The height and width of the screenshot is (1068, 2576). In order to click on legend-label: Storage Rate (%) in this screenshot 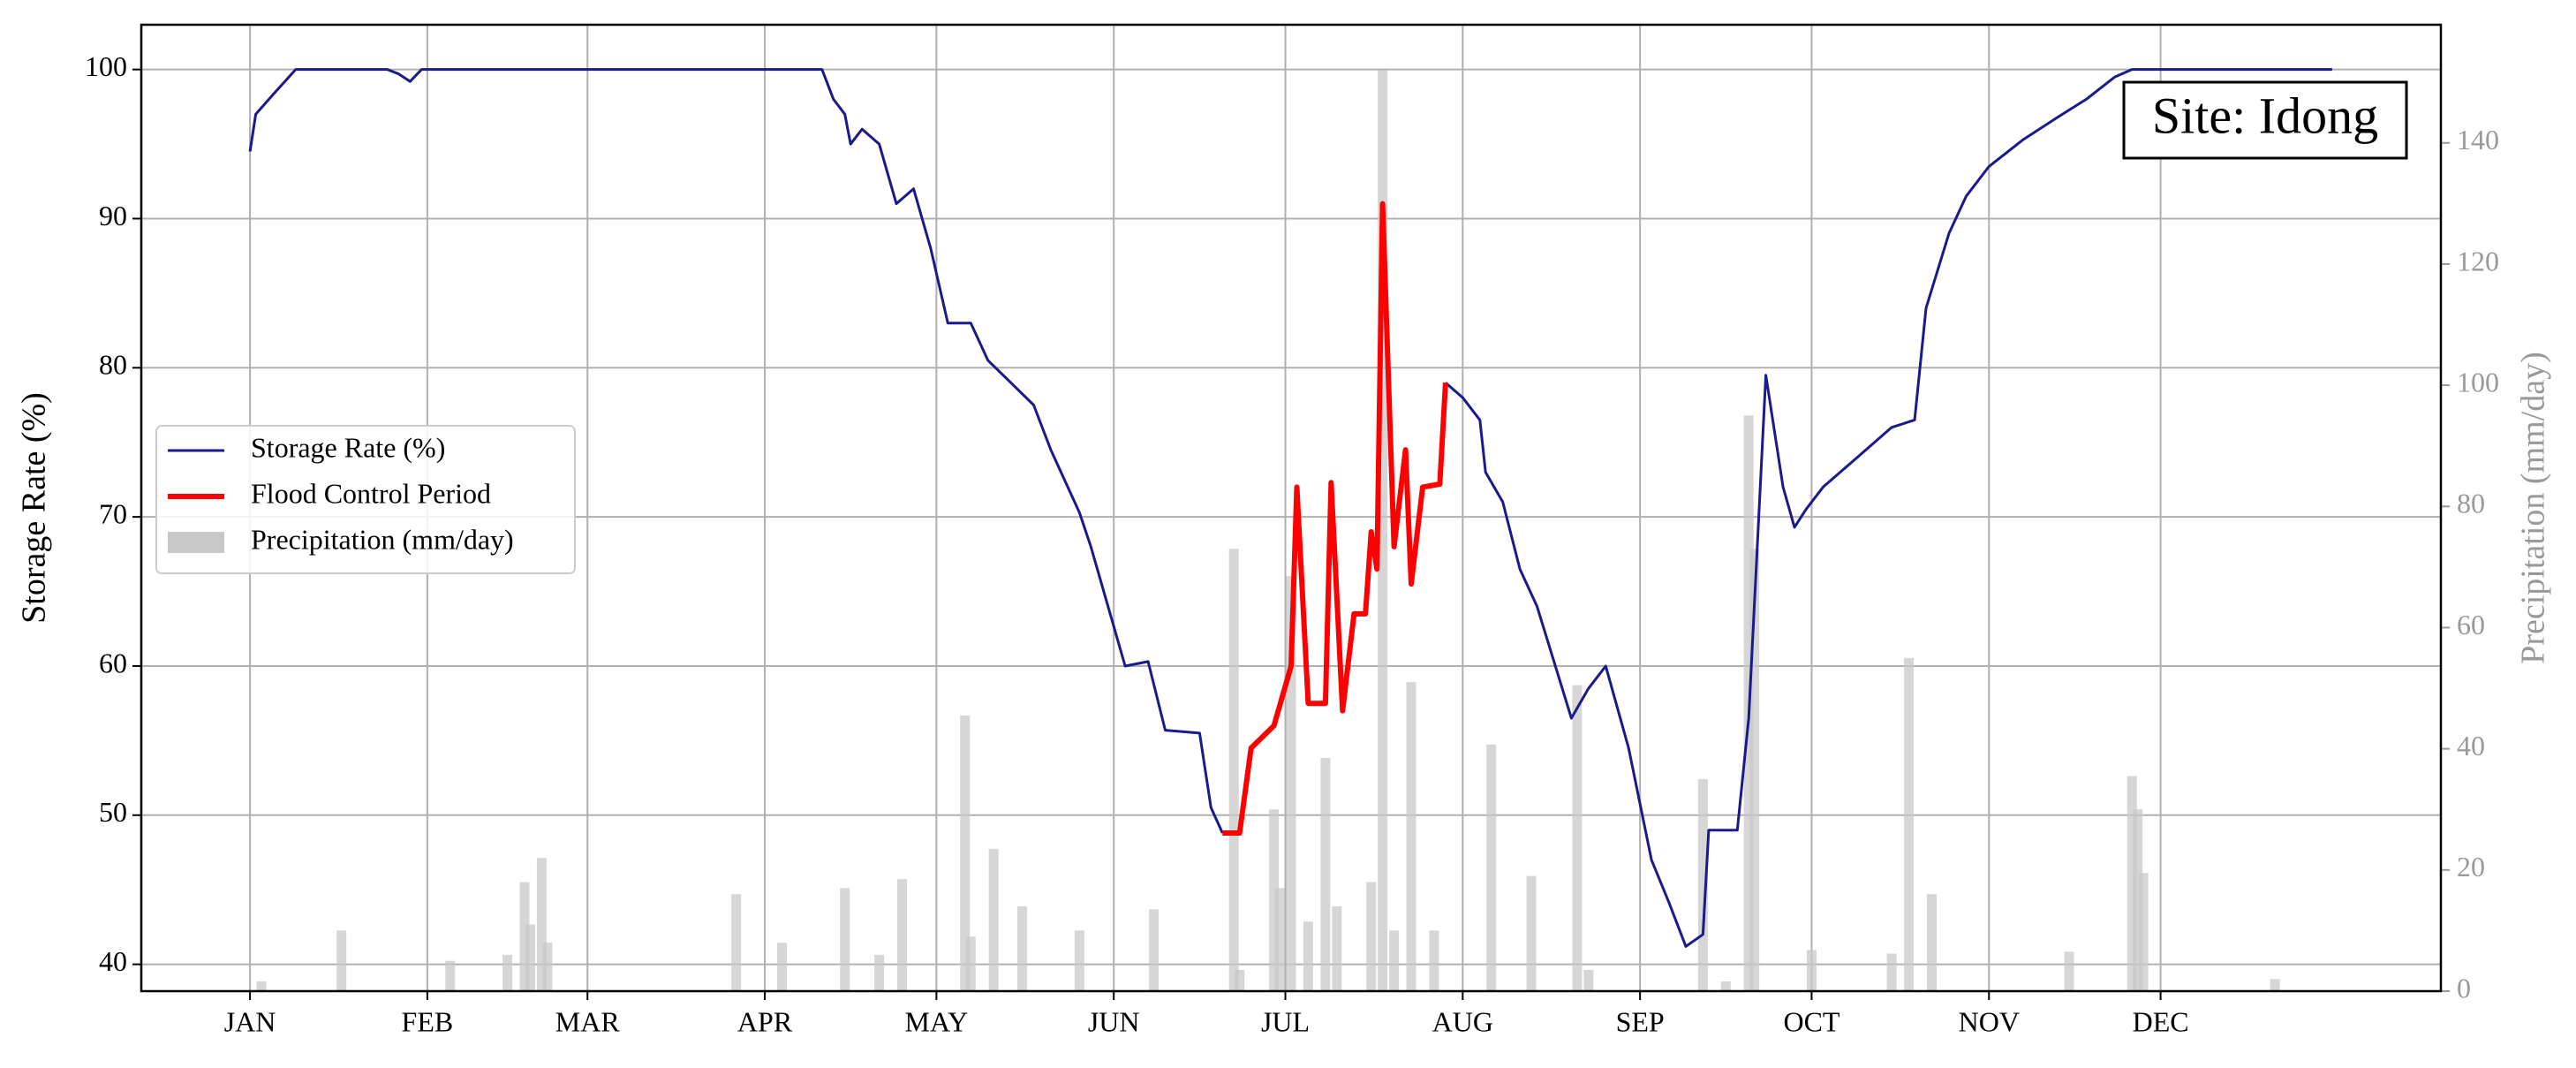, I will do `click(348, 447)`.